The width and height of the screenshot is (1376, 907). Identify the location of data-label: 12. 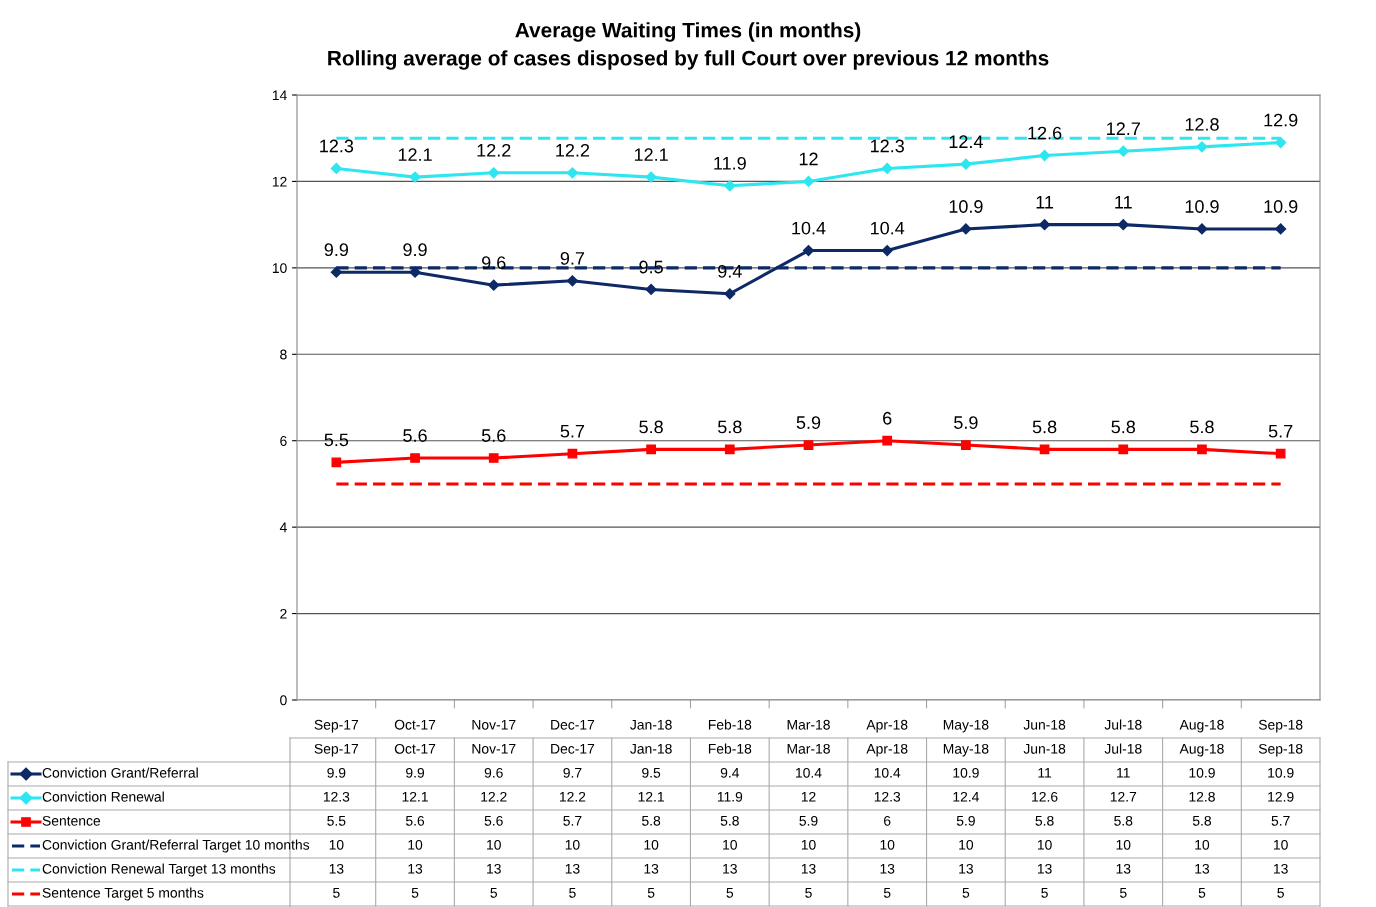
(808, 796).